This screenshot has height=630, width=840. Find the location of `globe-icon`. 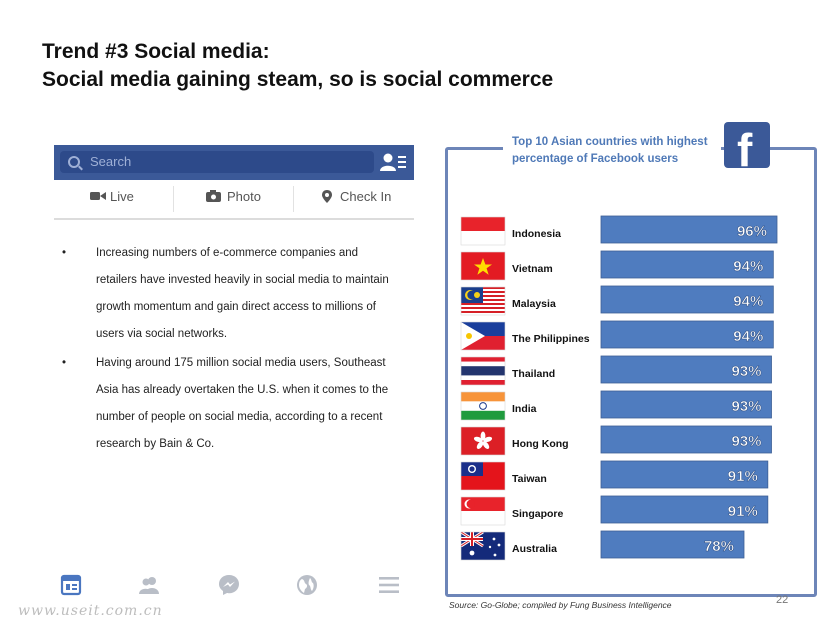

globe-icon is located at coordinates (307, 585).